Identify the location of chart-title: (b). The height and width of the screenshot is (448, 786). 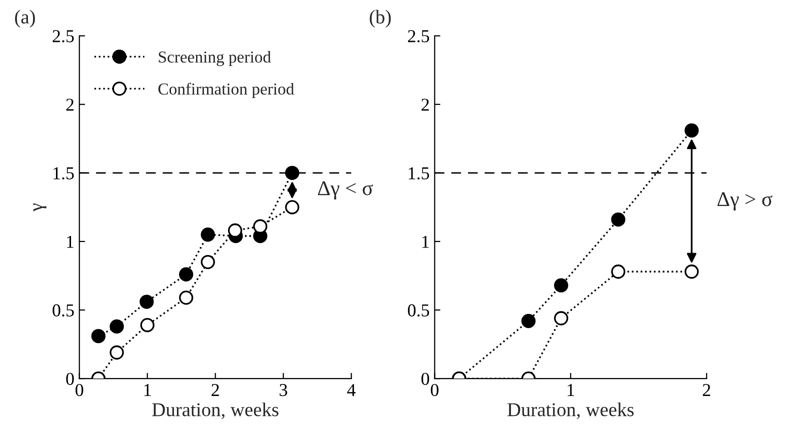
(380, 19).